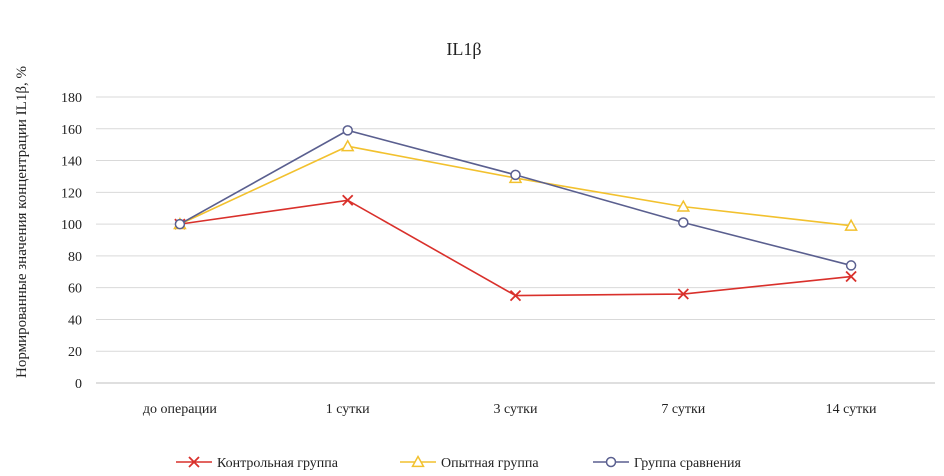  What do you see at coordinates (490, 463) in the screenshot?
I see `legend-label: Опытная группа` at bounding box center [490, 463].